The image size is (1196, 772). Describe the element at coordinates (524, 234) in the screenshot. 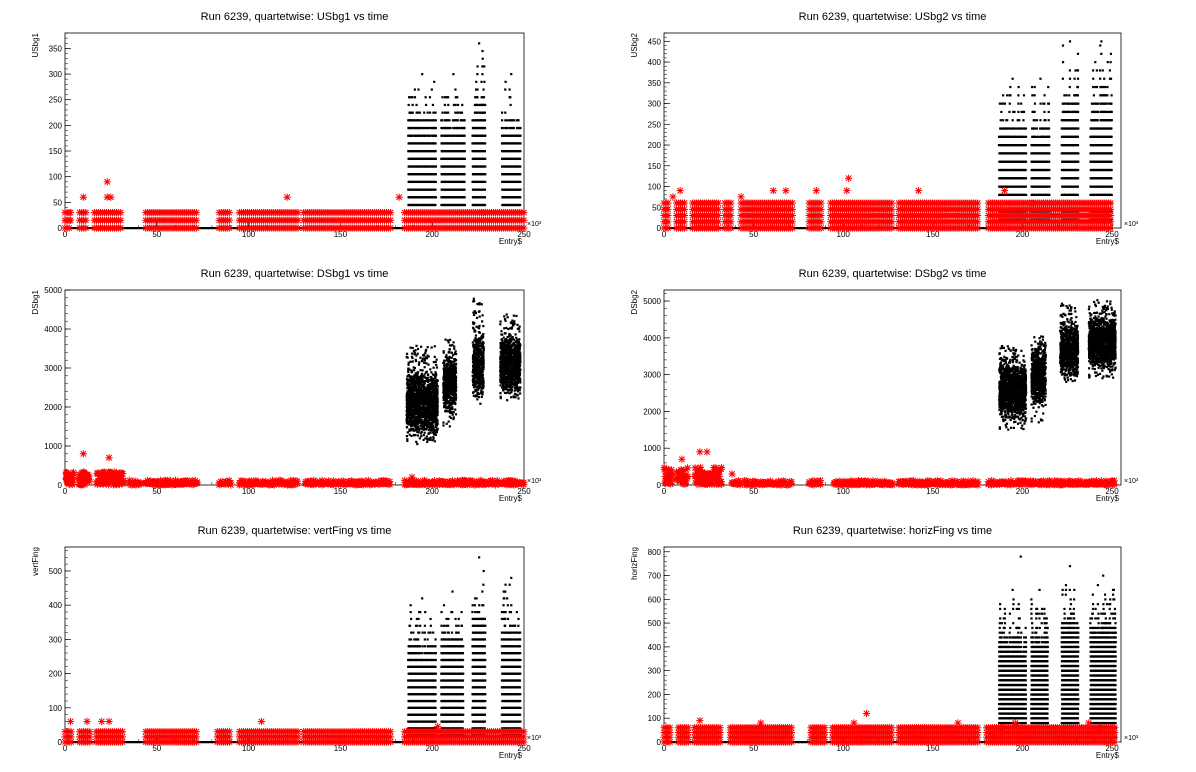

I see `x-tick-label: 250` at that location.